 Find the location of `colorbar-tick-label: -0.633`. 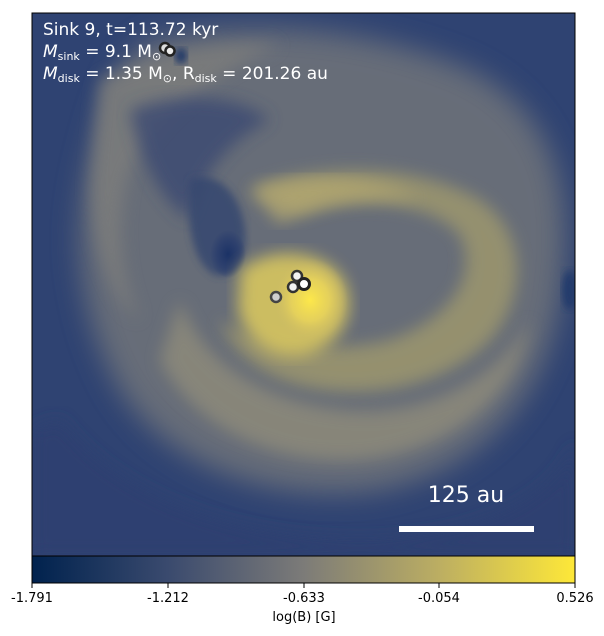

colorbar-tick-label: -0.633 is located at coordinates (304, 598).